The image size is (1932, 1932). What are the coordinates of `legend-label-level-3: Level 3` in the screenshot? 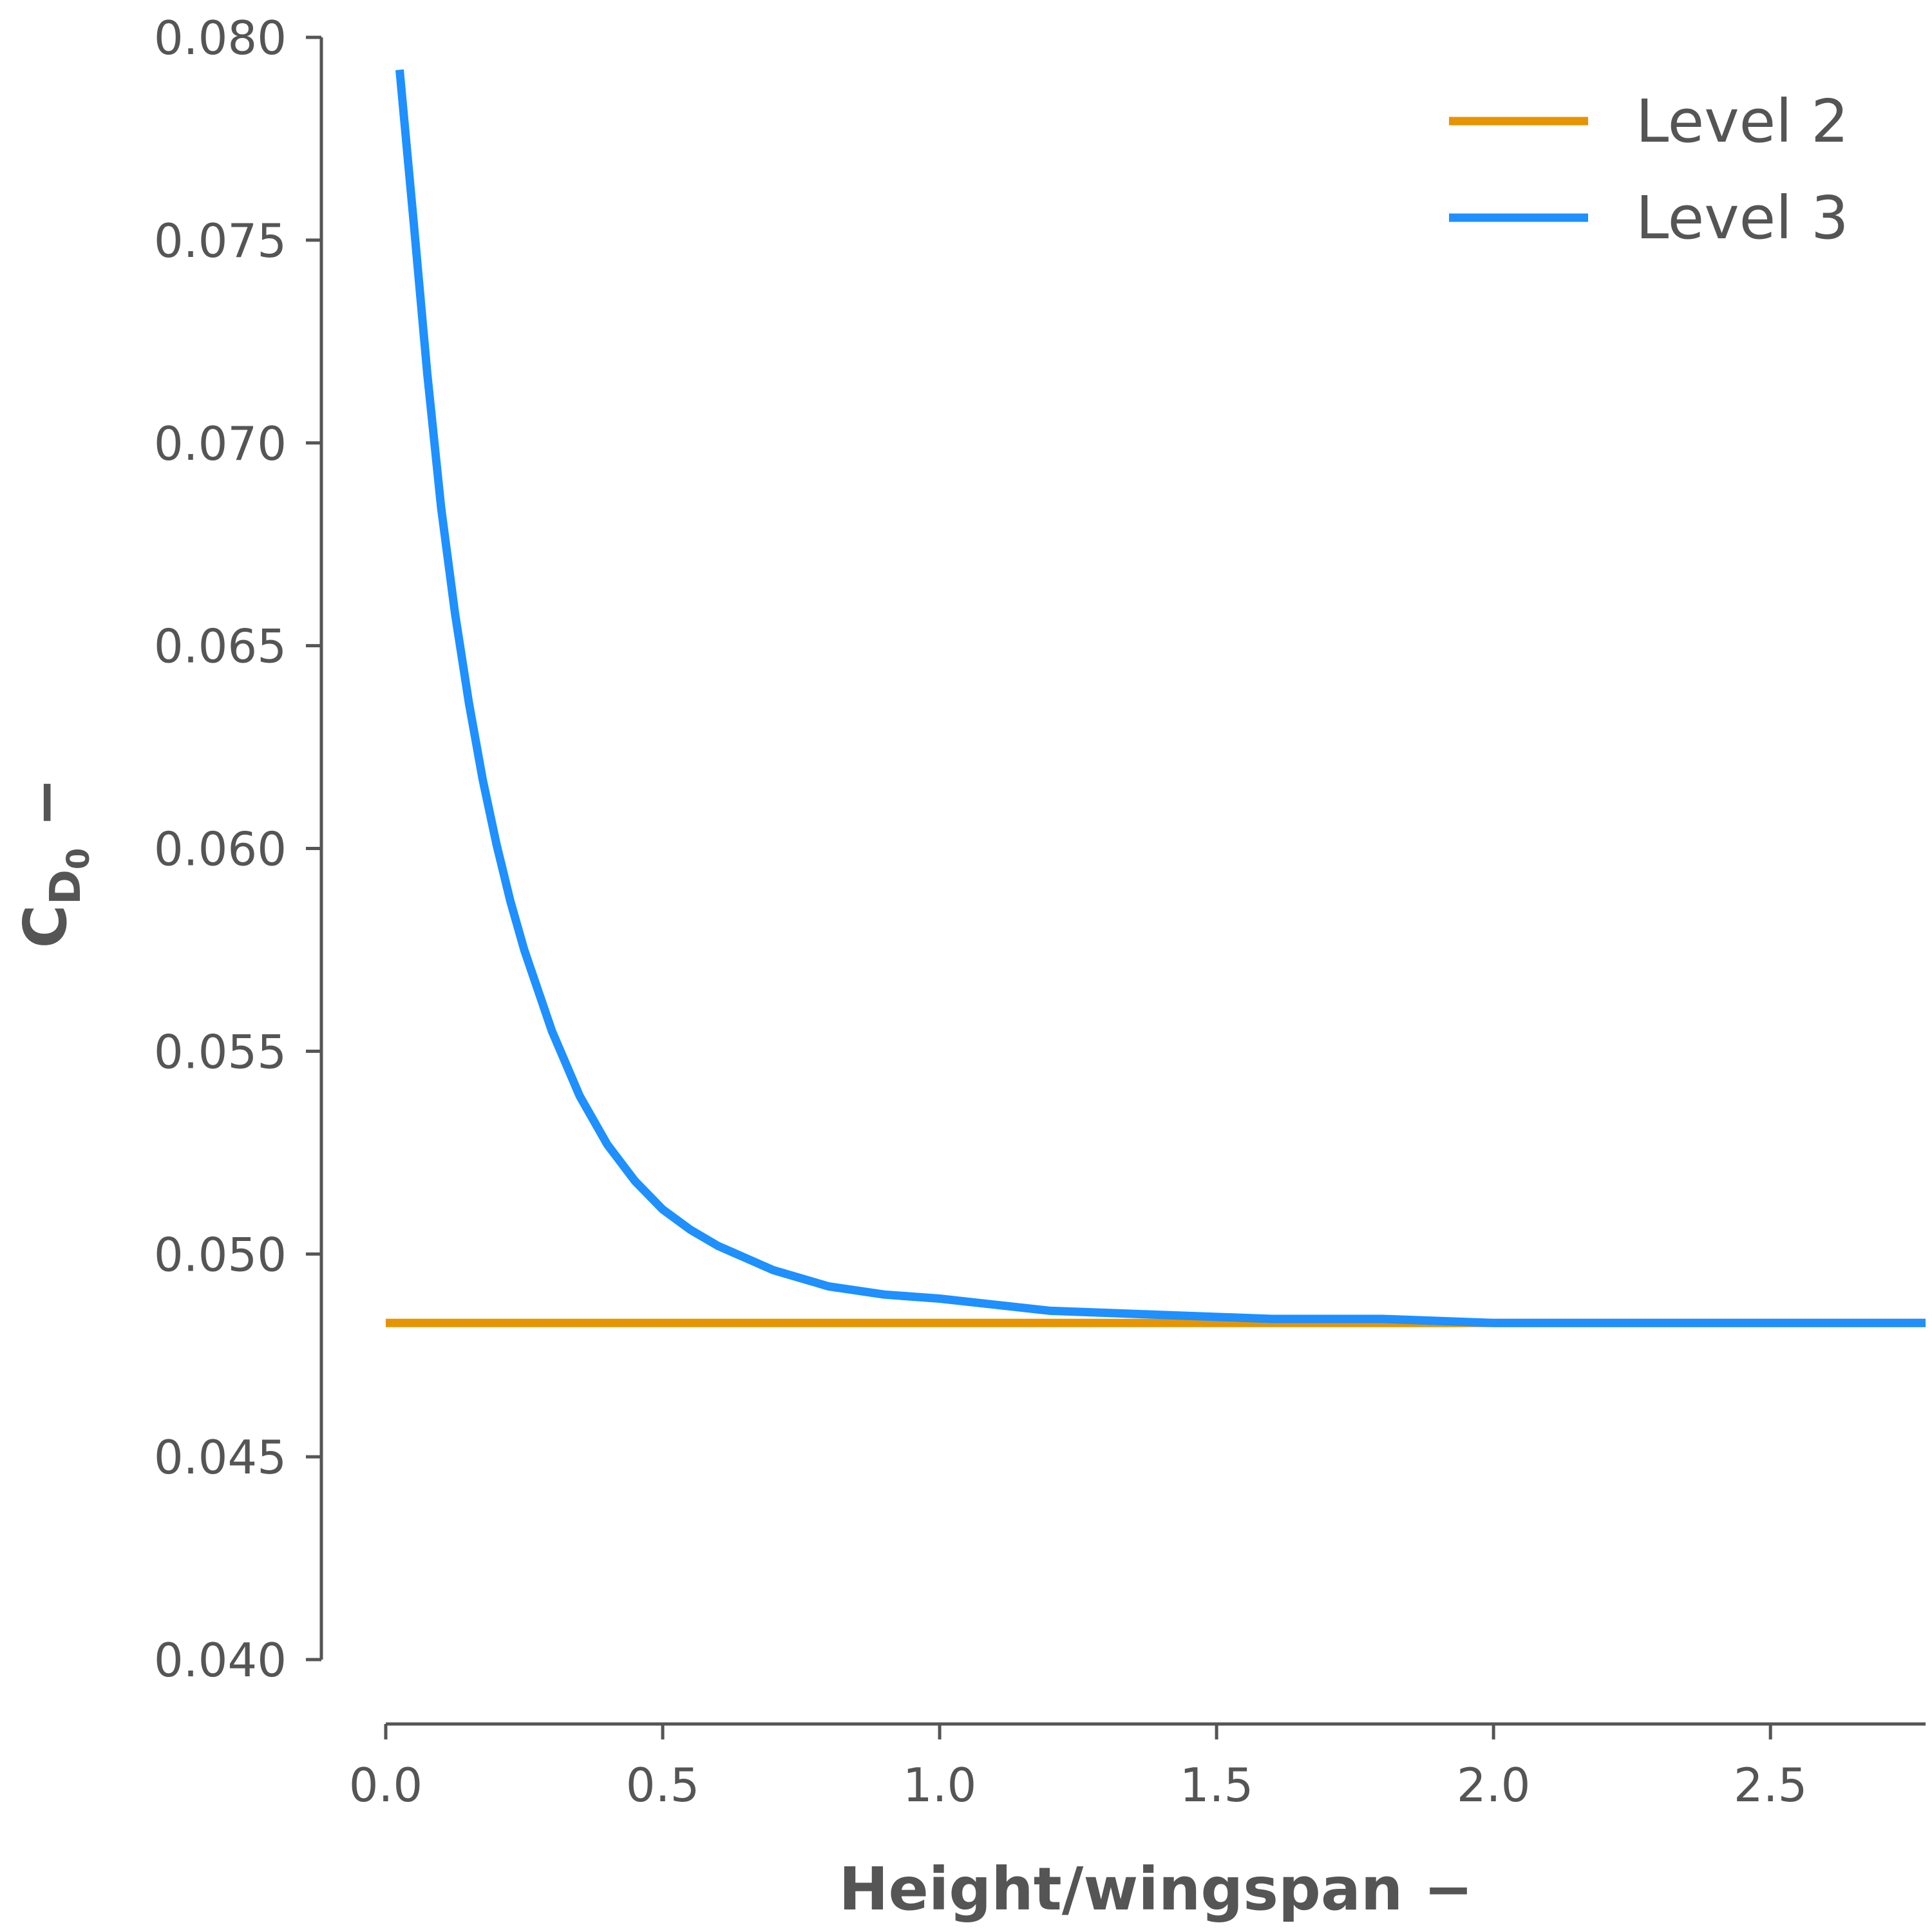 It's located at (1742, 218).